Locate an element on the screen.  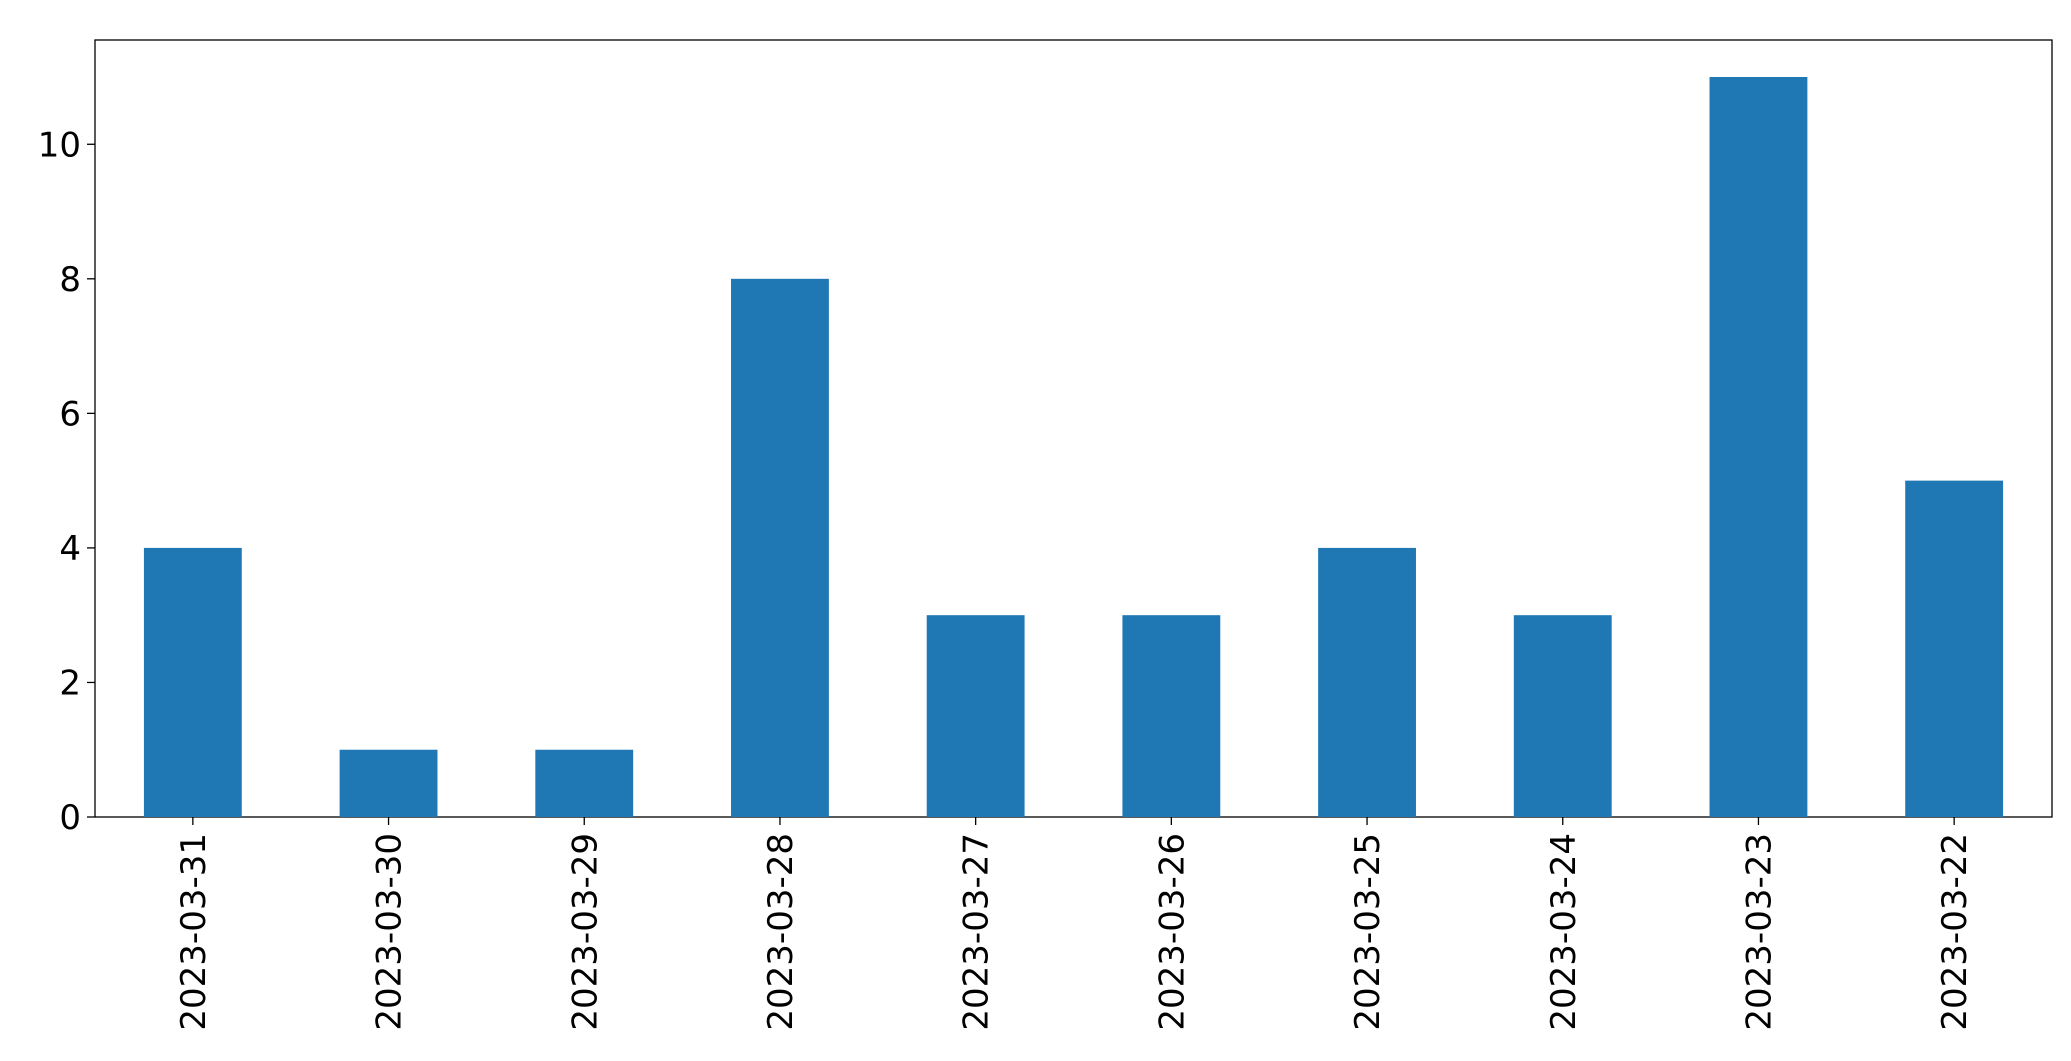
x-tick-label: 2023-03-30 is located at coordinates (390, 932).